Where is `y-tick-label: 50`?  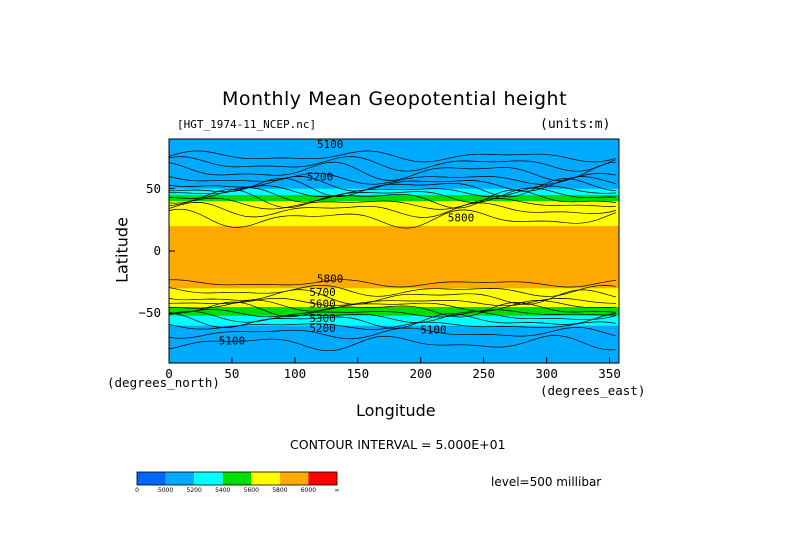
y-tick-label: 50 is located at coordinates (153, 188).